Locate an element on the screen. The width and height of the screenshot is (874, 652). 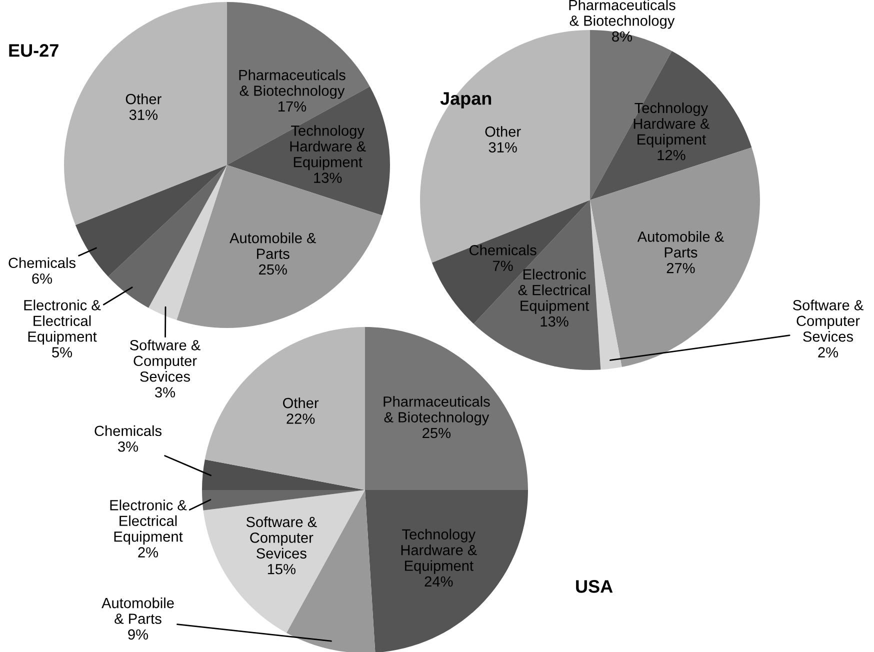
text: Japan is located at coordinates (466, 100).